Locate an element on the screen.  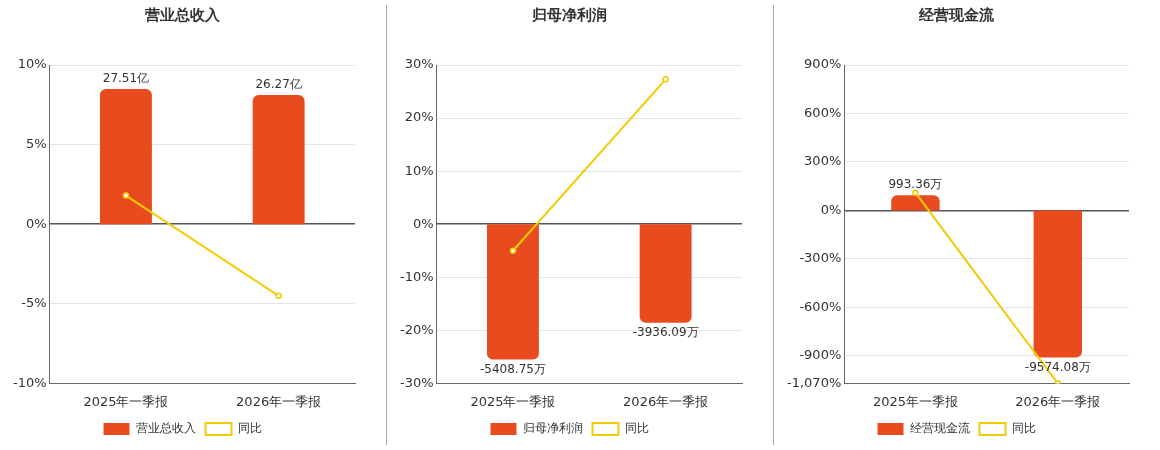
y-tick-label: -30% is located at coordinates (416, 382).